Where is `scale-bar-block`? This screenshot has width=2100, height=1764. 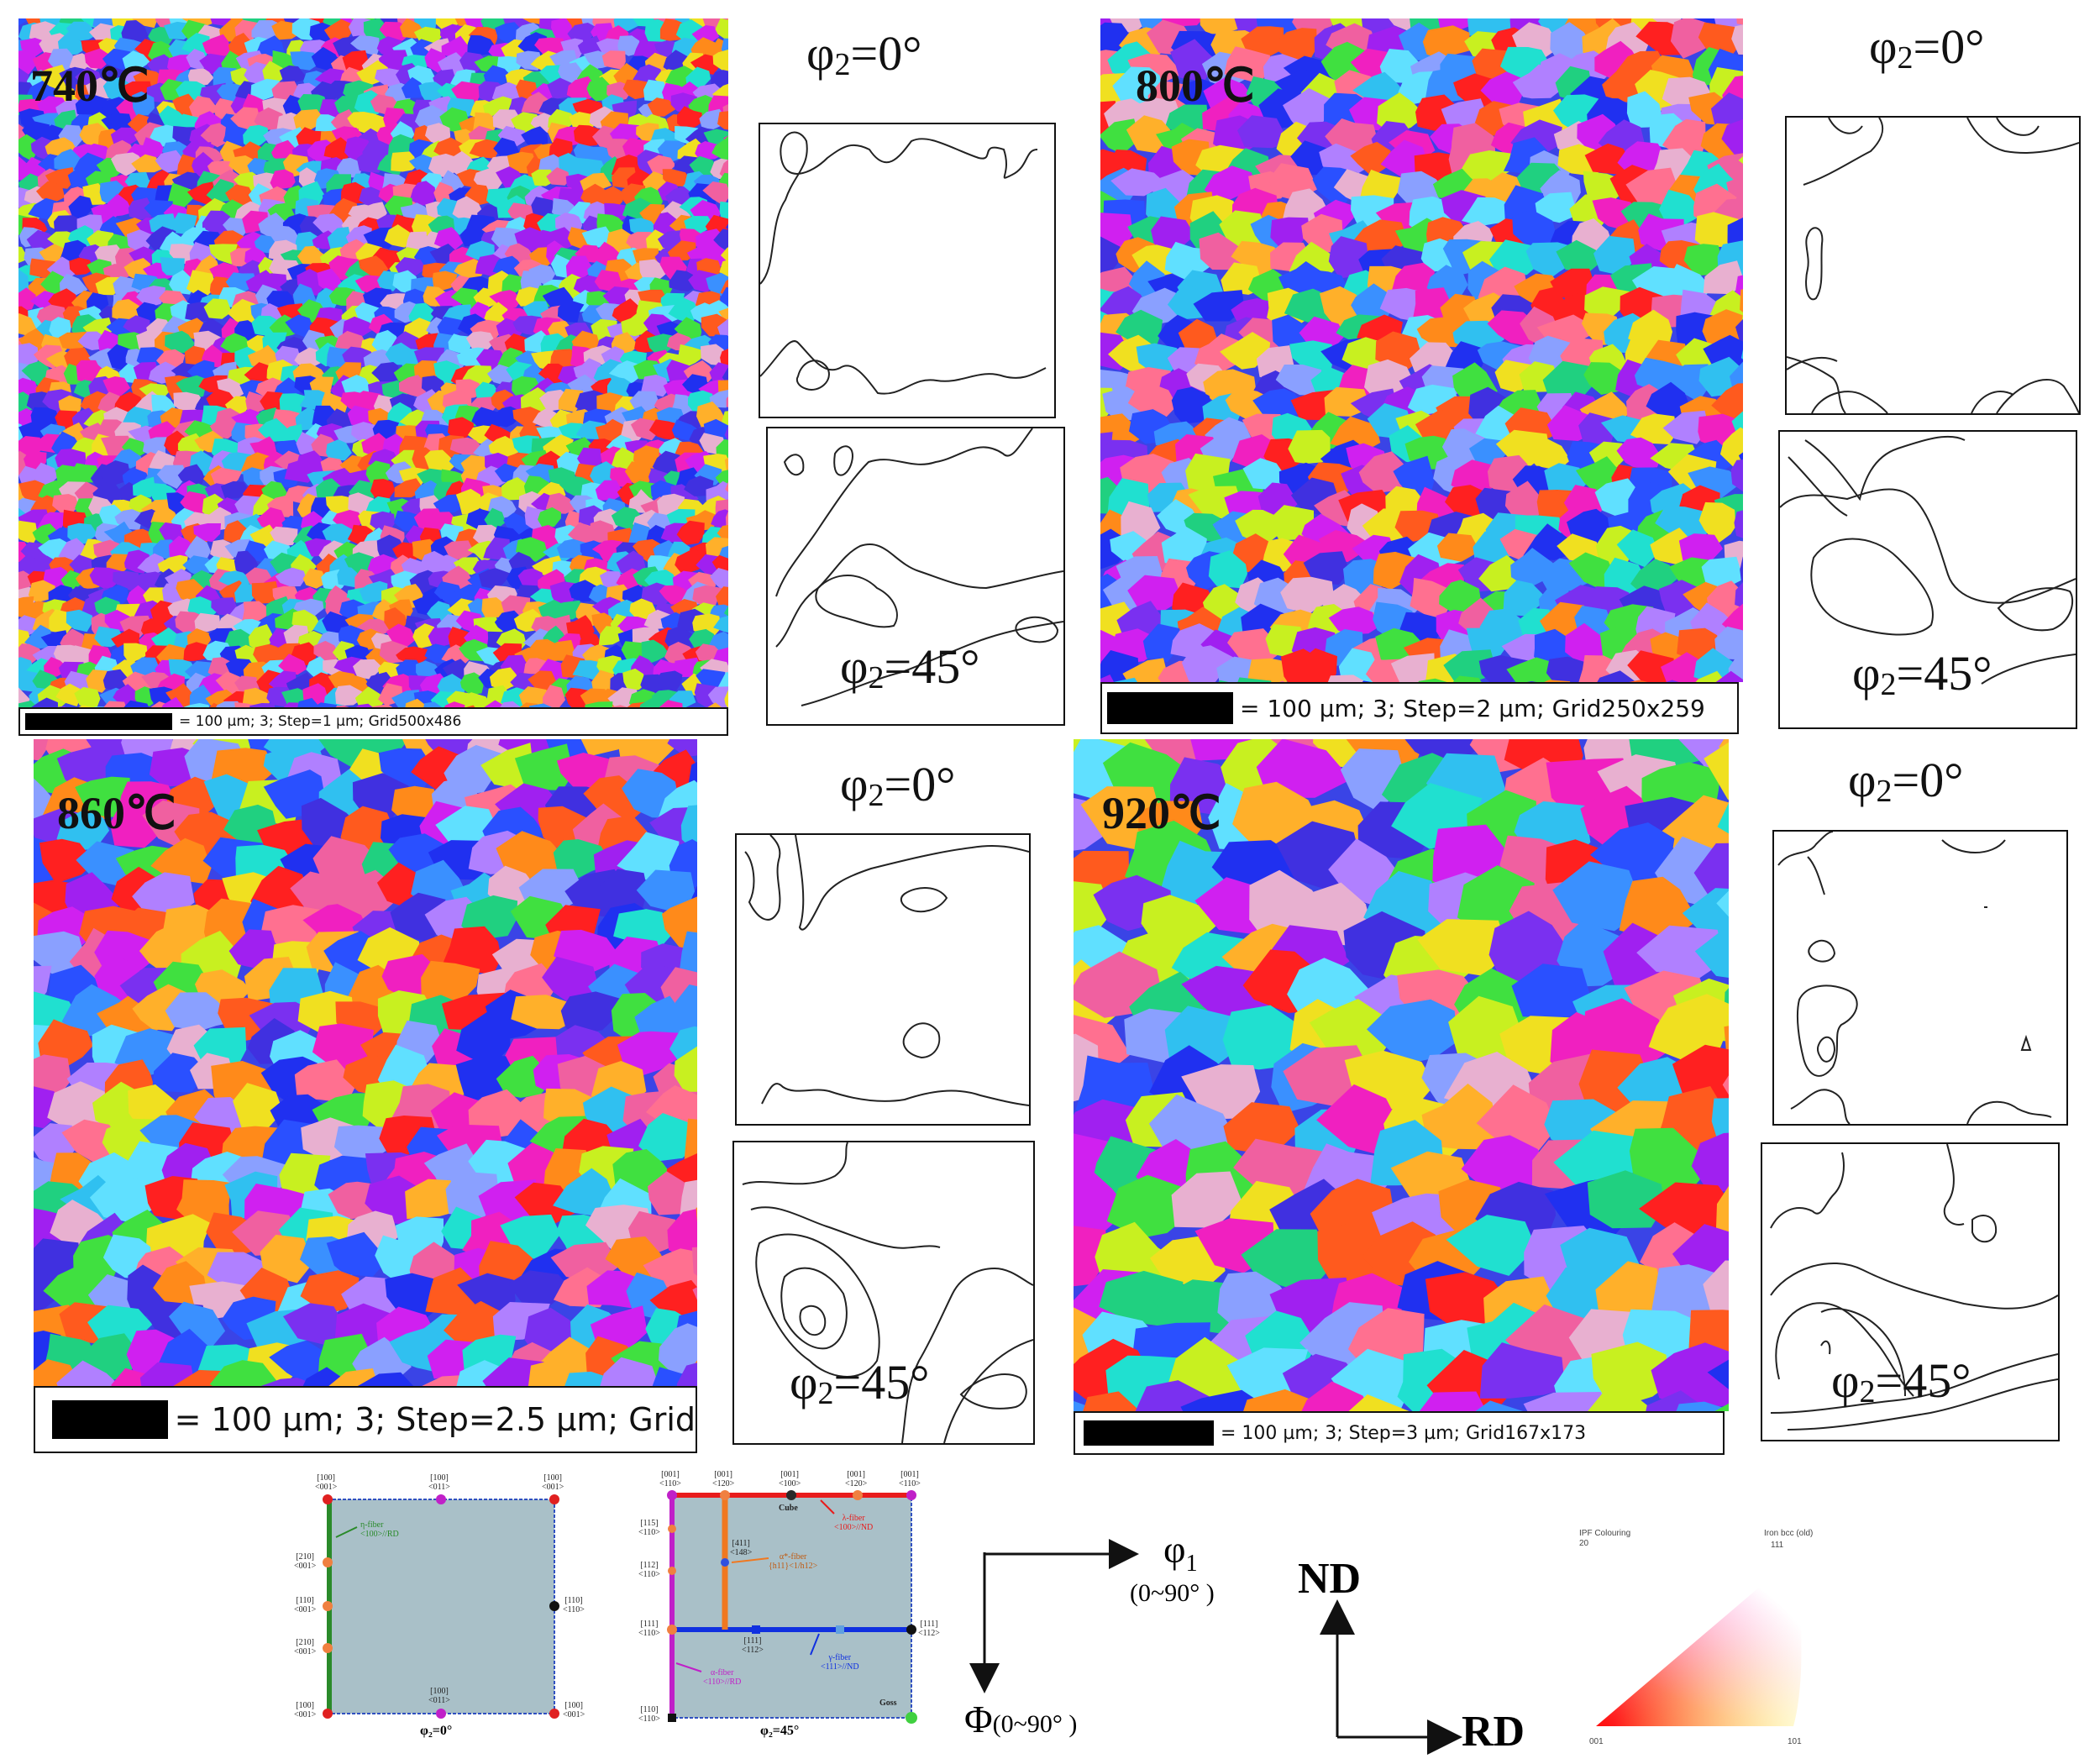
scale-bar-block is located at coordinates (1170, 708).